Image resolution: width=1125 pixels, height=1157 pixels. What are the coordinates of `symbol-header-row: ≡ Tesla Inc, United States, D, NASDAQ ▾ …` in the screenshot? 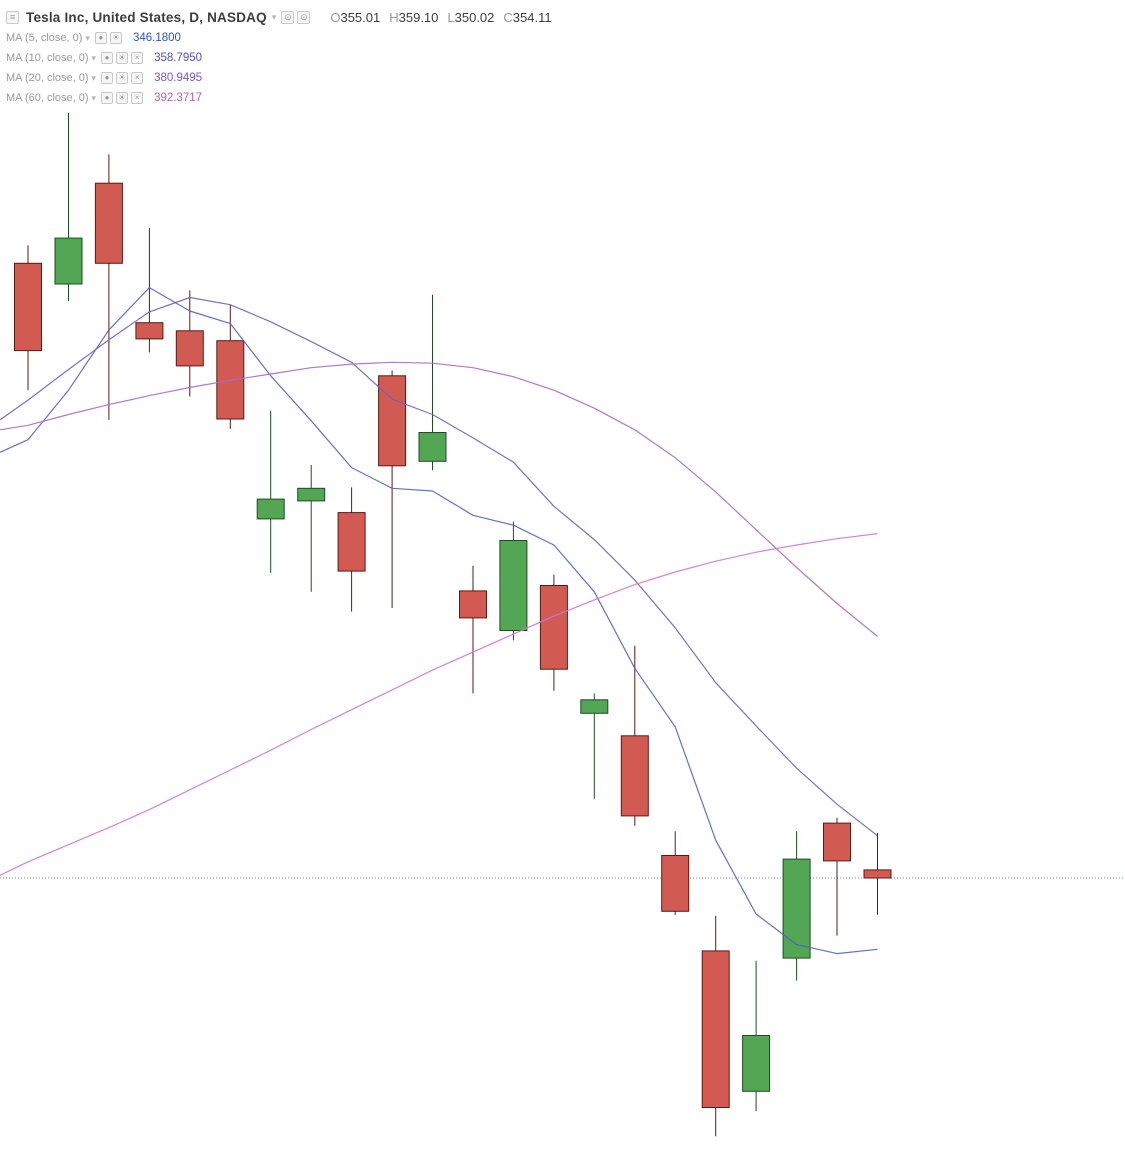 It's located at (279, 17).